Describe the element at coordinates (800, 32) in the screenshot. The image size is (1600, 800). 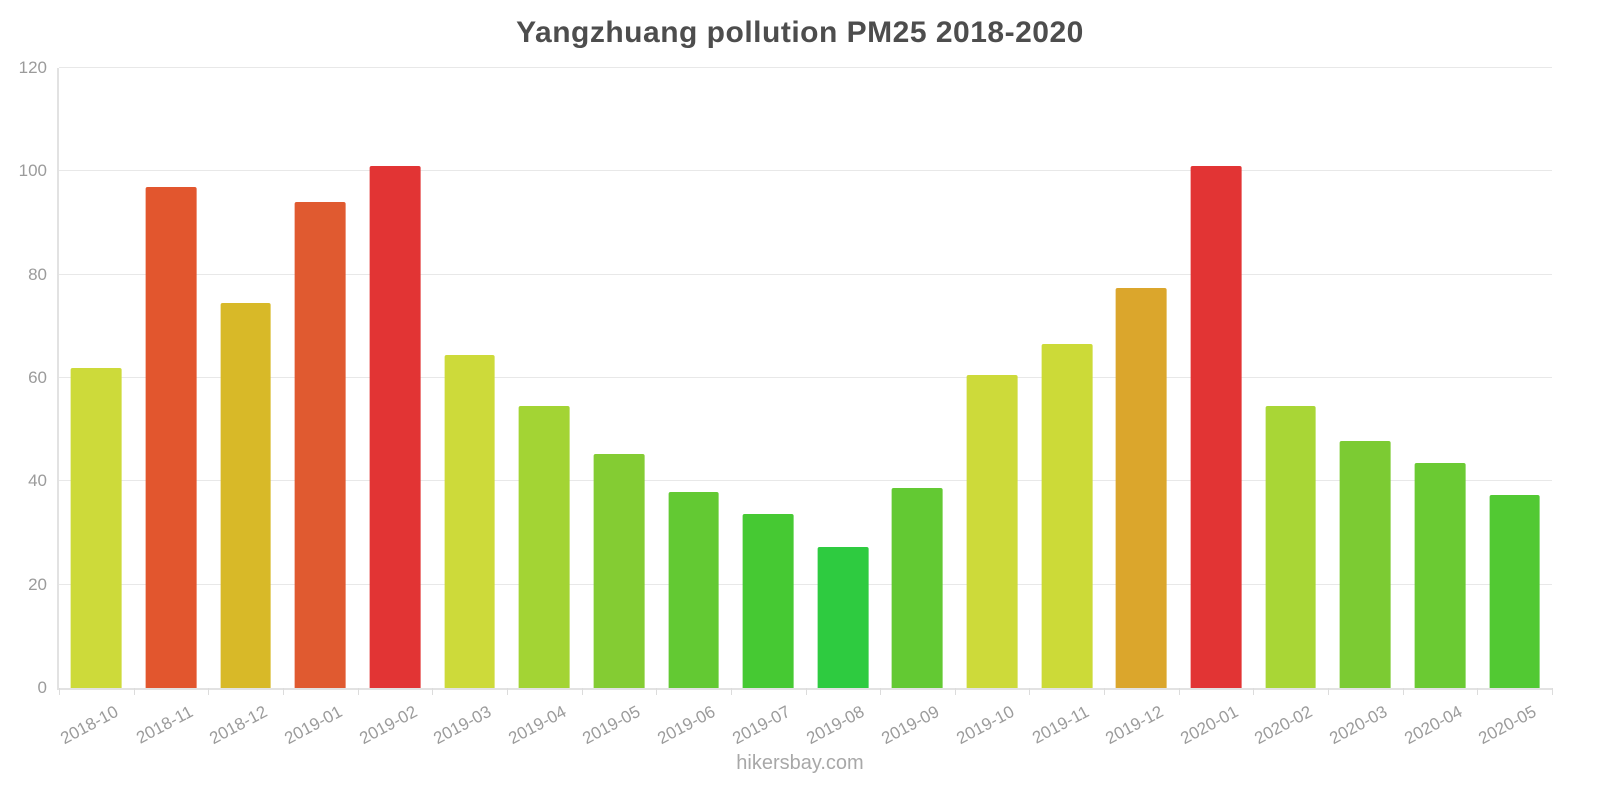
I see `chart-title: Yangzhuang pollution PM25 2018-2020` at that location.